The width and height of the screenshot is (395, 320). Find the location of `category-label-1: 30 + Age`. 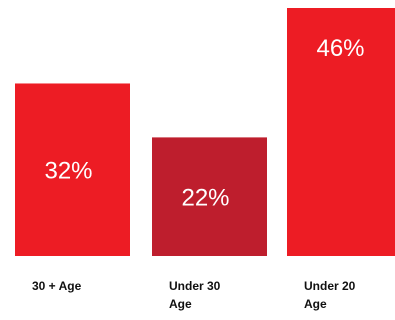

category-label-1: 30 + Age is located at coordinates (57, 286).